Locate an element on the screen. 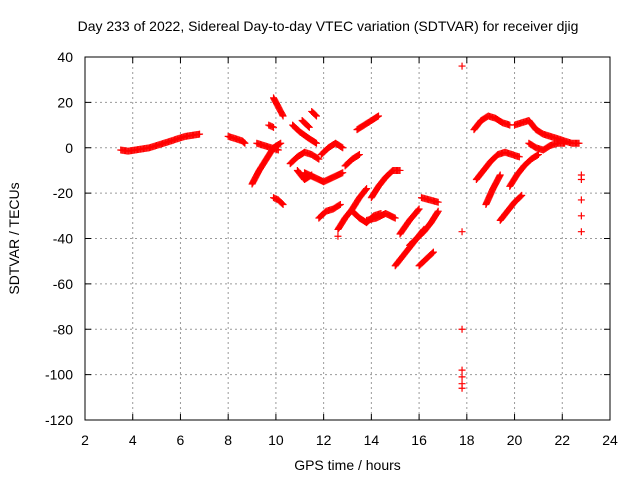 This screenshot has width=640, height=480. x-tick-label: 6 is located at coordinates (181, 440).